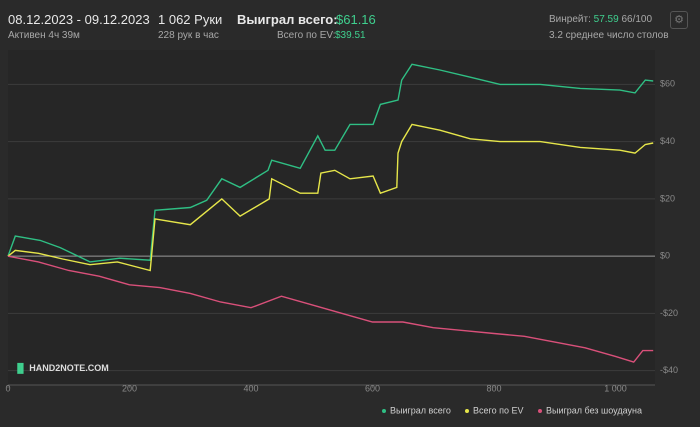 The height and width of the screenshot is (427, 700). What do you see at coordinates (7, 388) in the screenshot?
I see `x-tick-label: 0` at bounding box center [7, 388].